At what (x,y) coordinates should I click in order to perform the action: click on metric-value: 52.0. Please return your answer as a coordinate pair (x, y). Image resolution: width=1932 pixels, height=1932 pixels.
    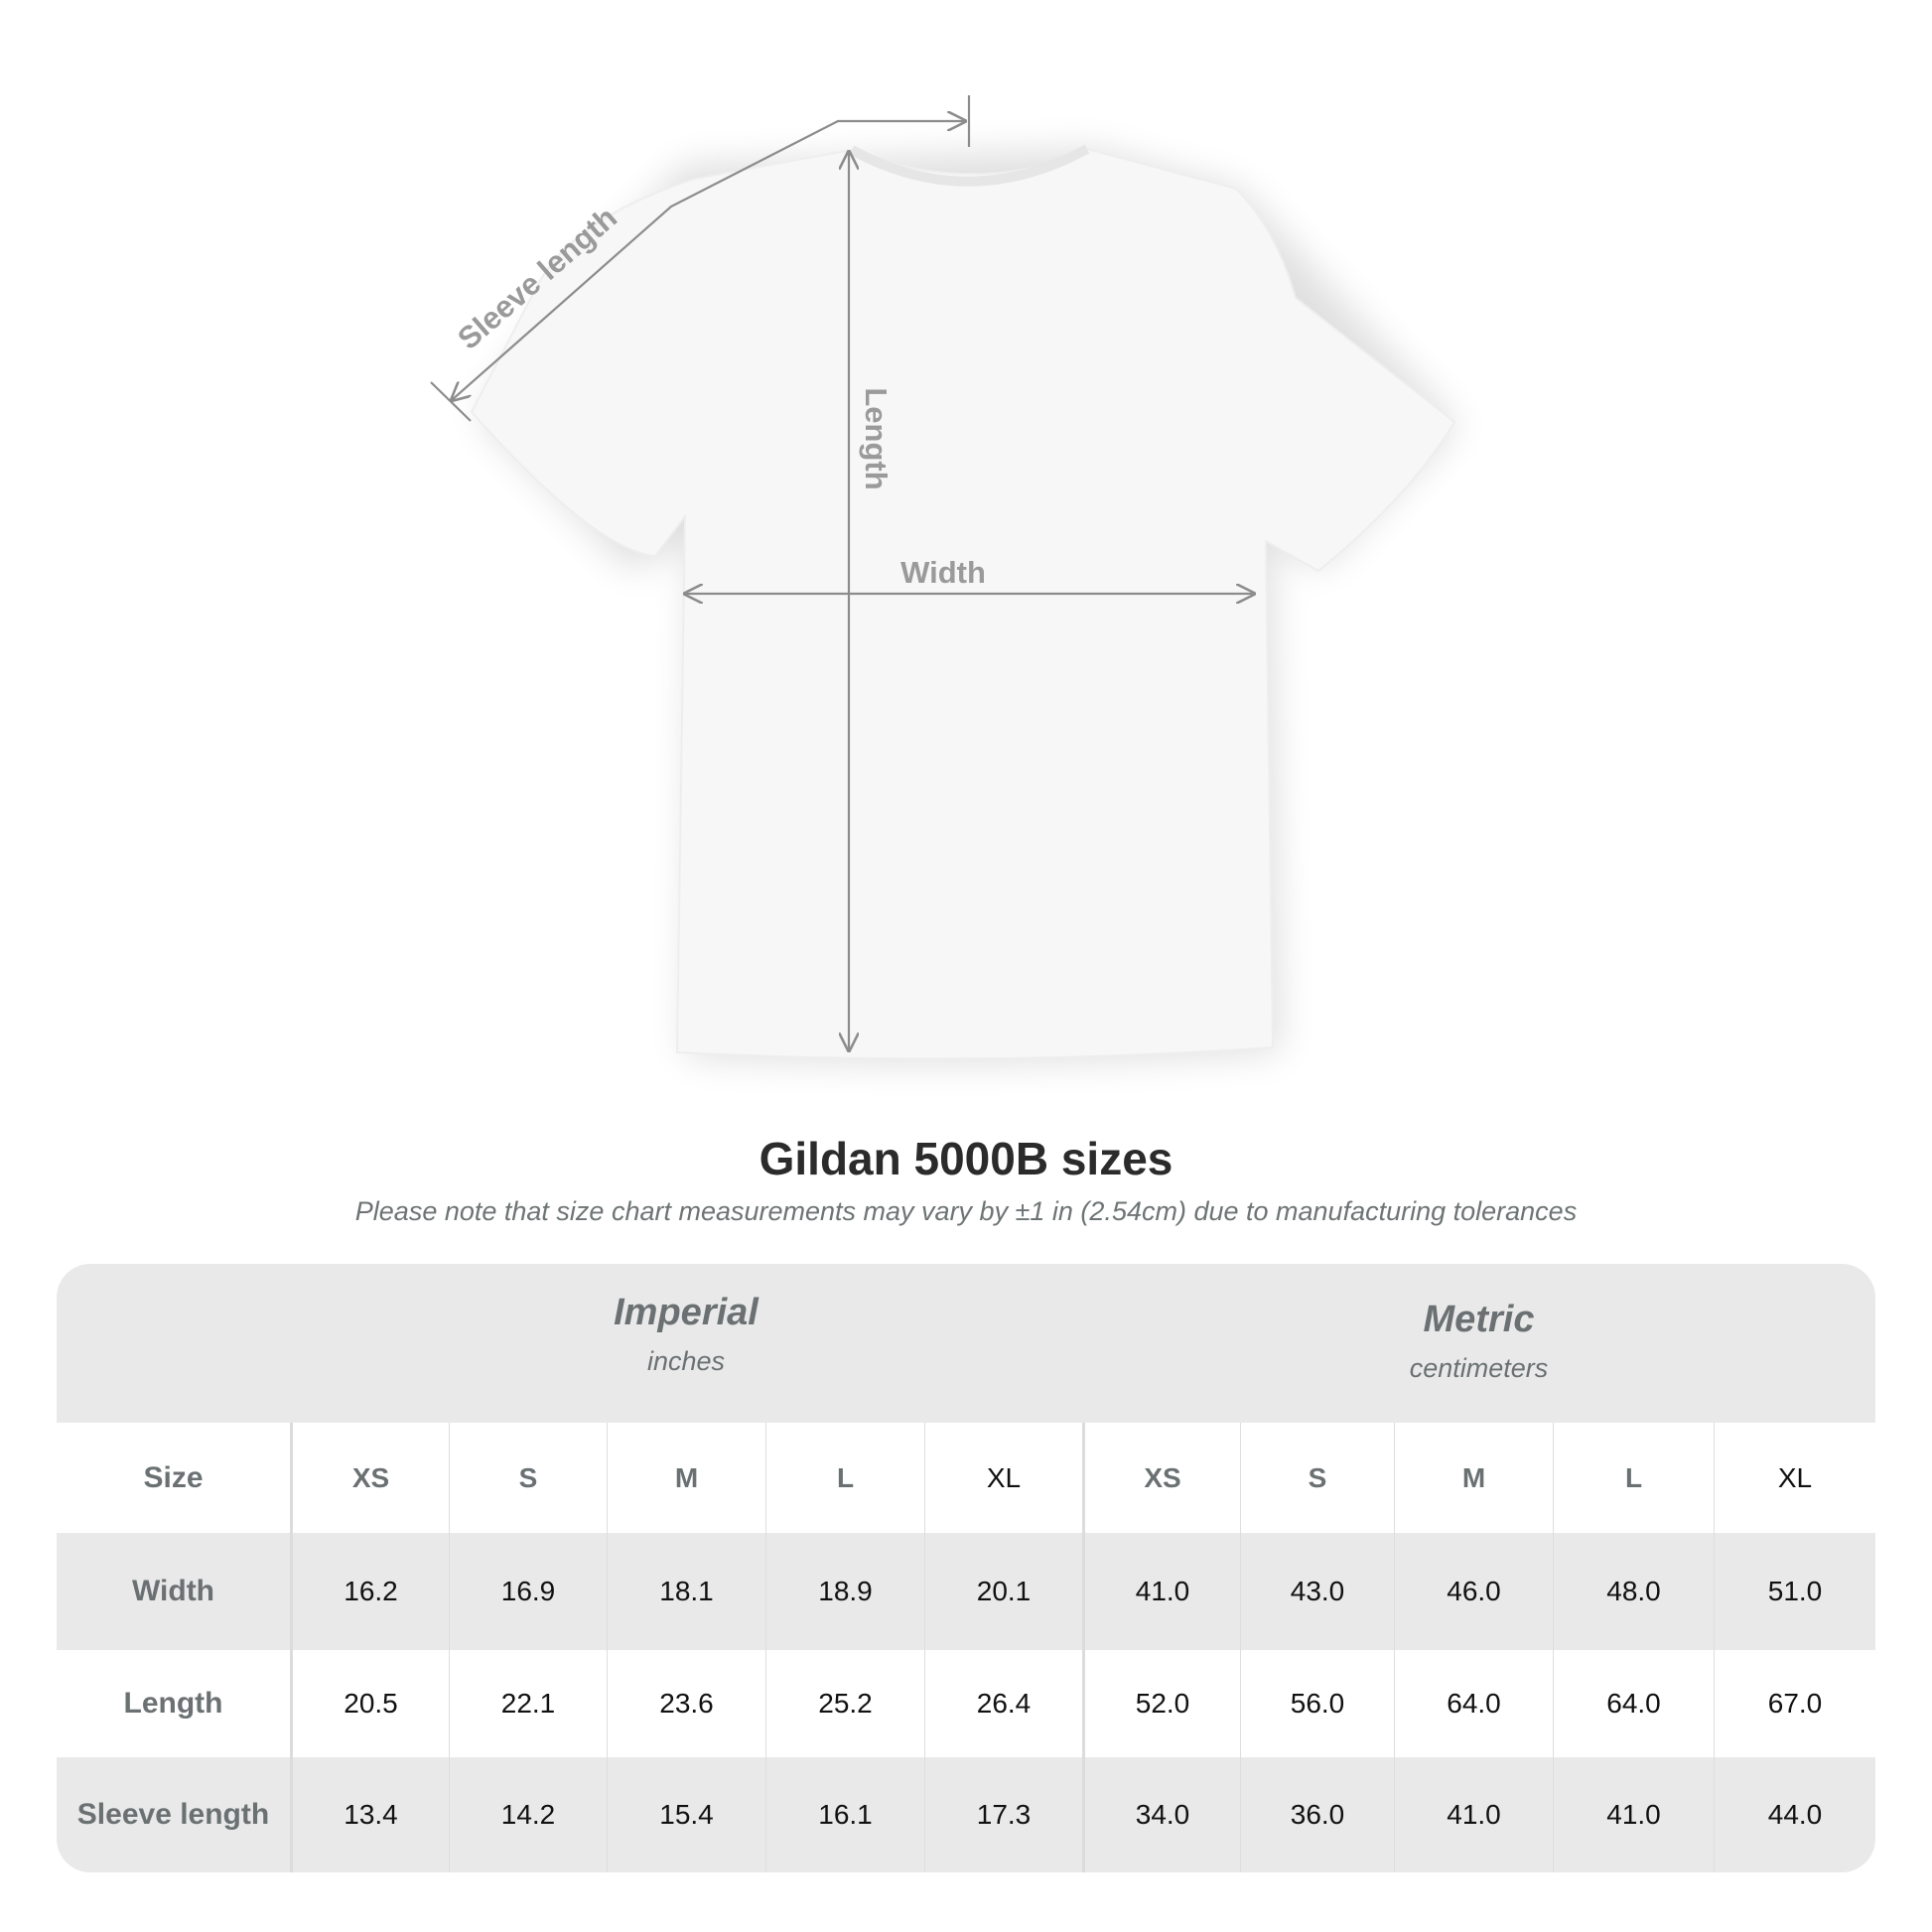
    Looking at the image, I should click on (1161, 1703).